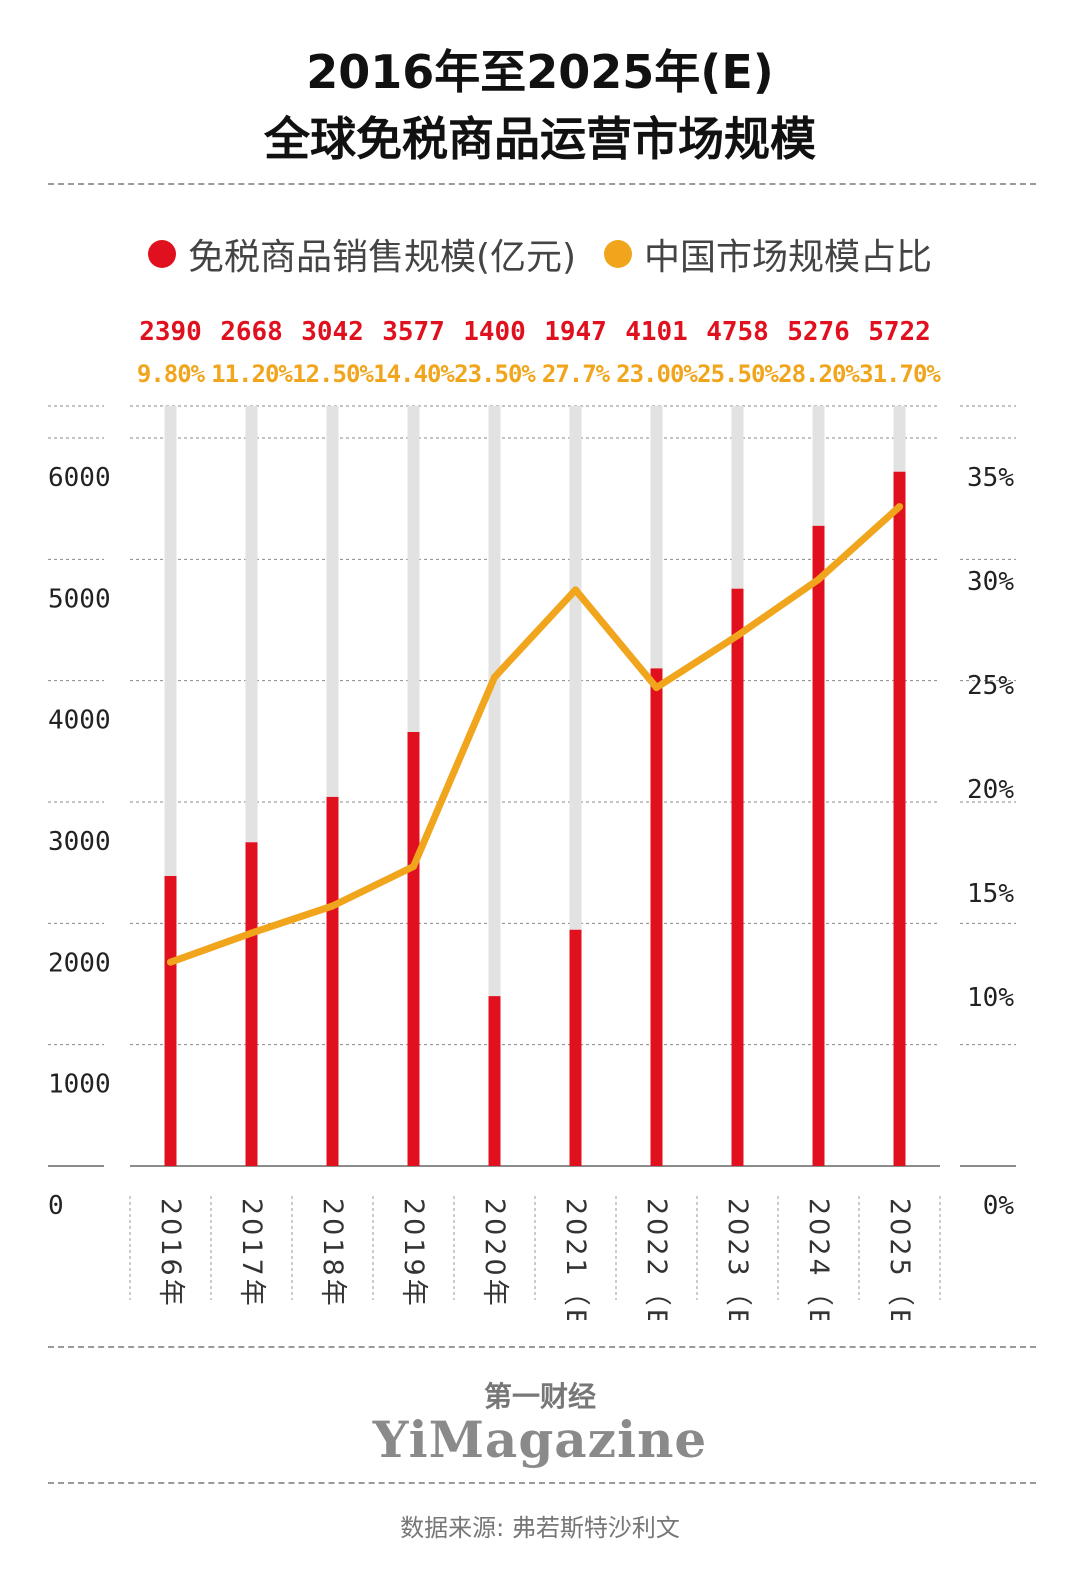 The height and width of the screenshot is (1593, 1080). What do you see at coordinates (818, 1259) in the screenshot?
I see `x-tick-label: 2024（E）` at bounding box center [818, 1259].